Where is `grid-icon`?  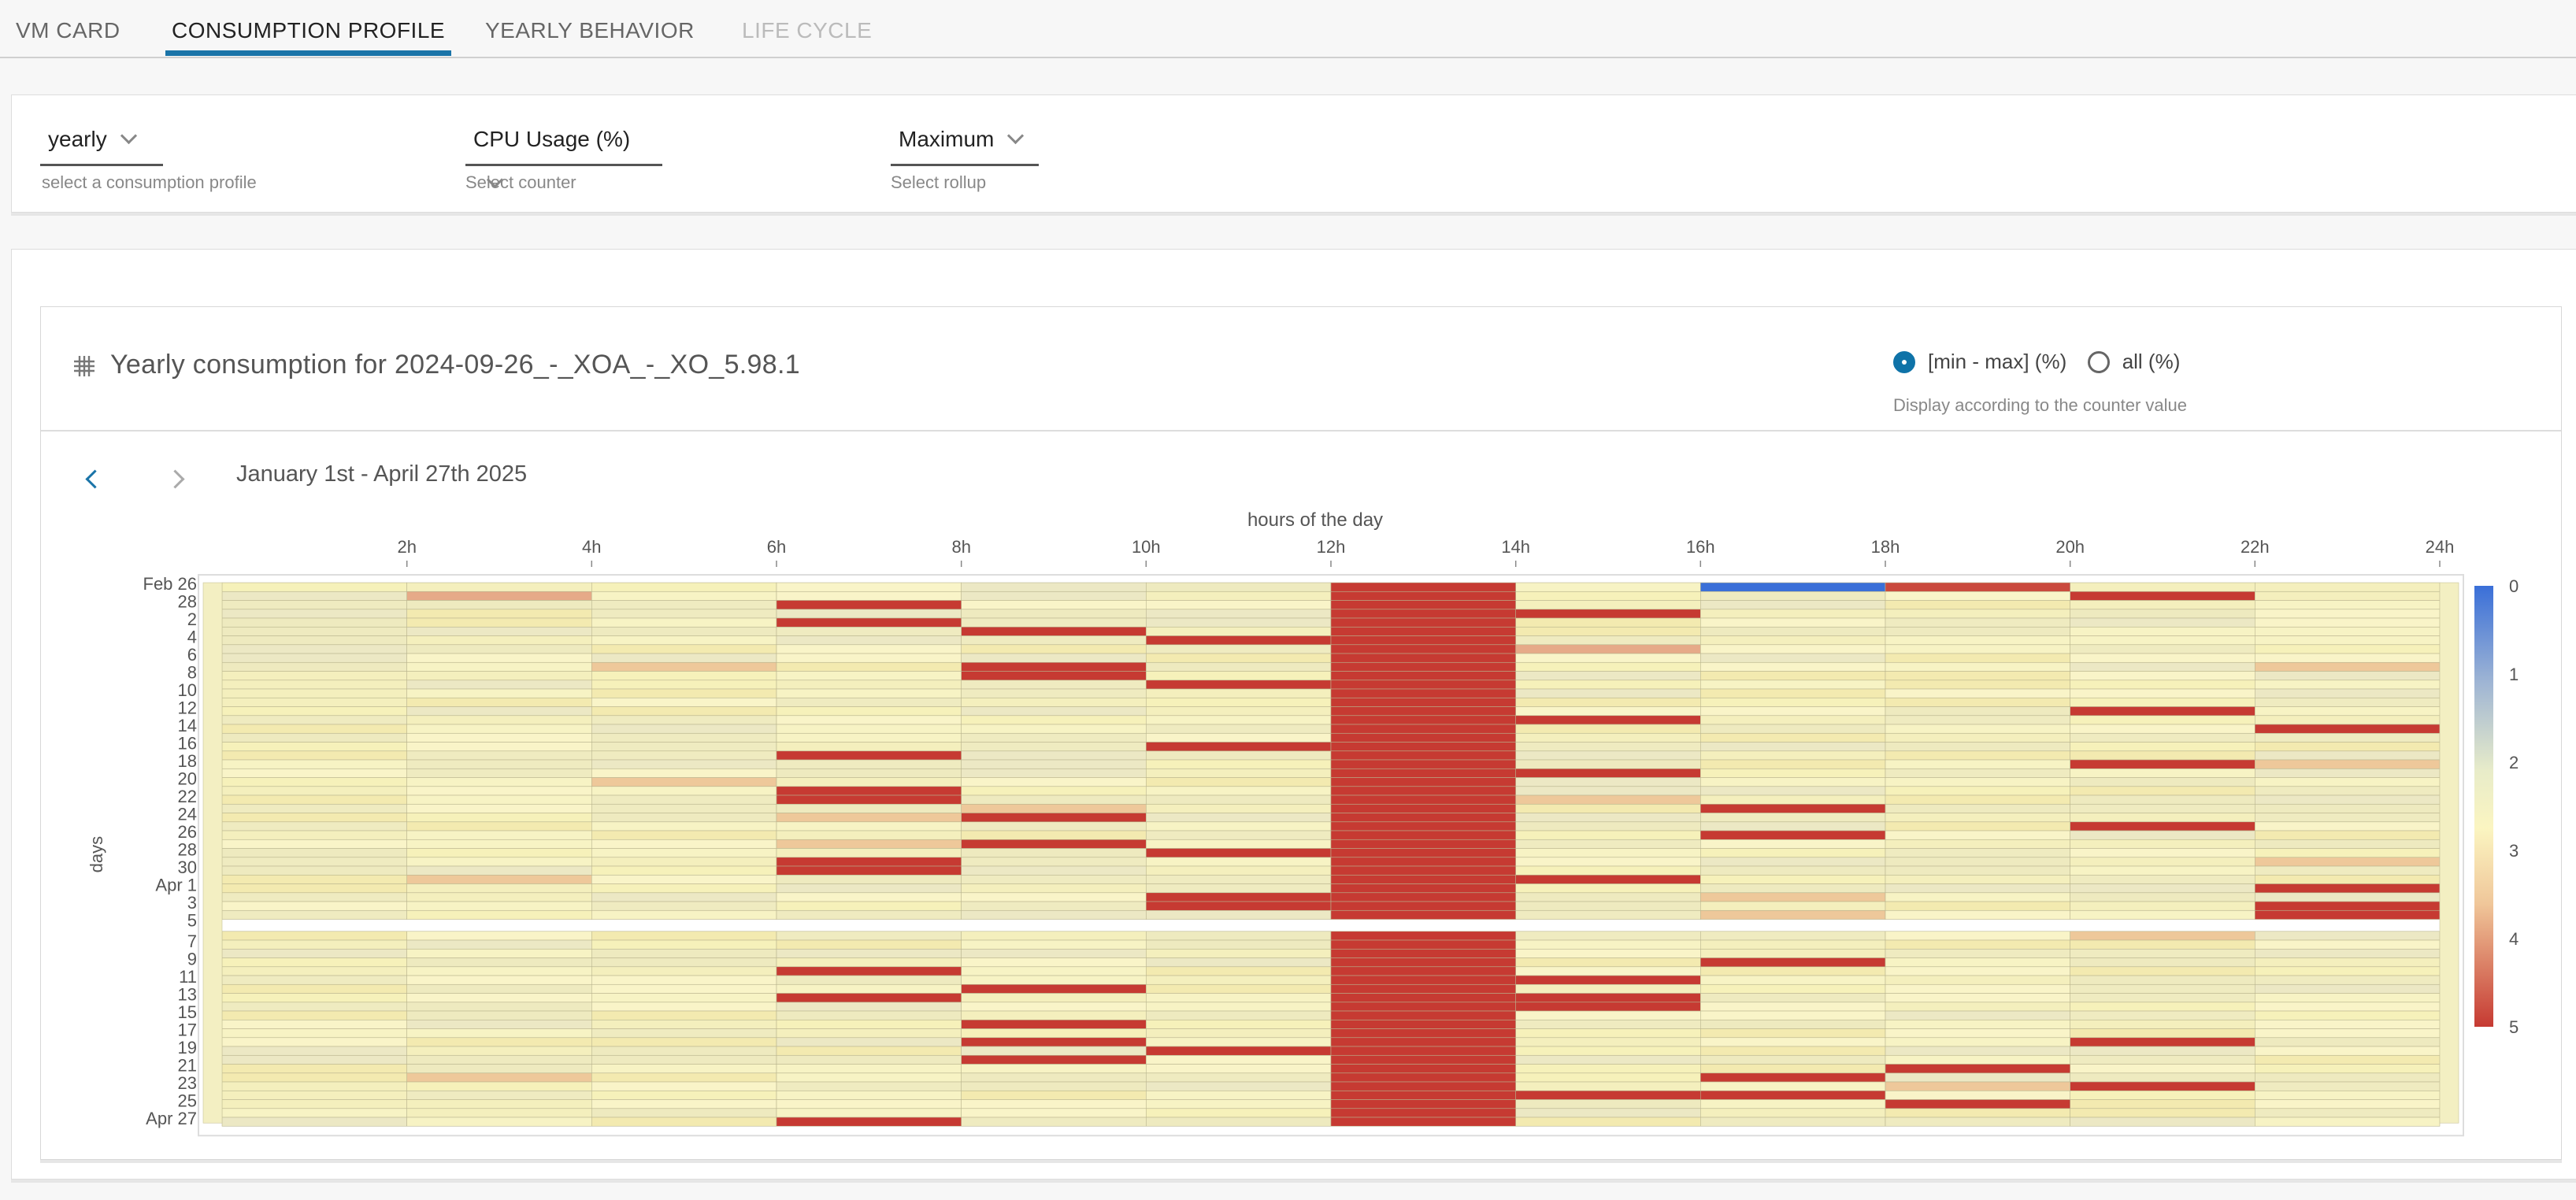 grid-icon is located at coordinates (84, 366).